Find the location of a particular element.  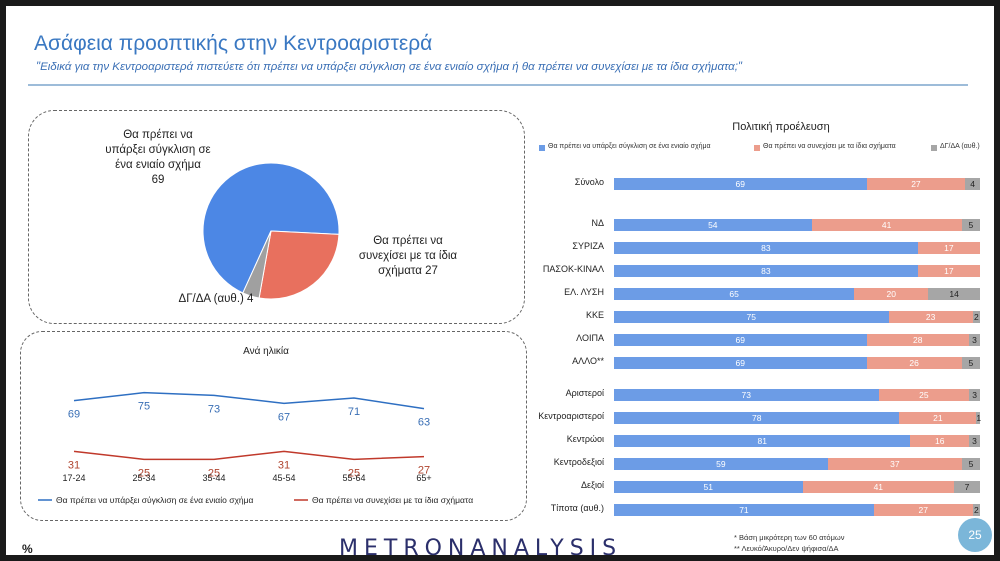

line-data-label: 71 is located at coordinates (354, 412).